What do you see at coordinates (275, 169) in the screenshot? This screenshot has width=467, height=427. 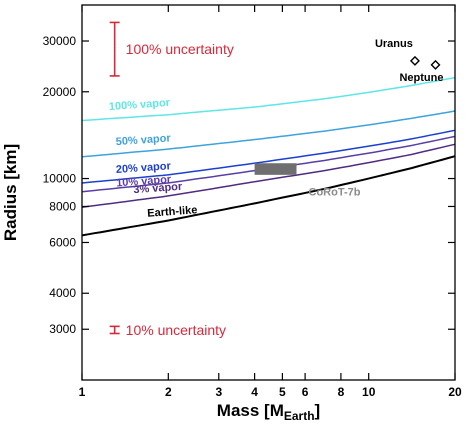 I see `corot-7b-box` at bounding box center [275, 169].